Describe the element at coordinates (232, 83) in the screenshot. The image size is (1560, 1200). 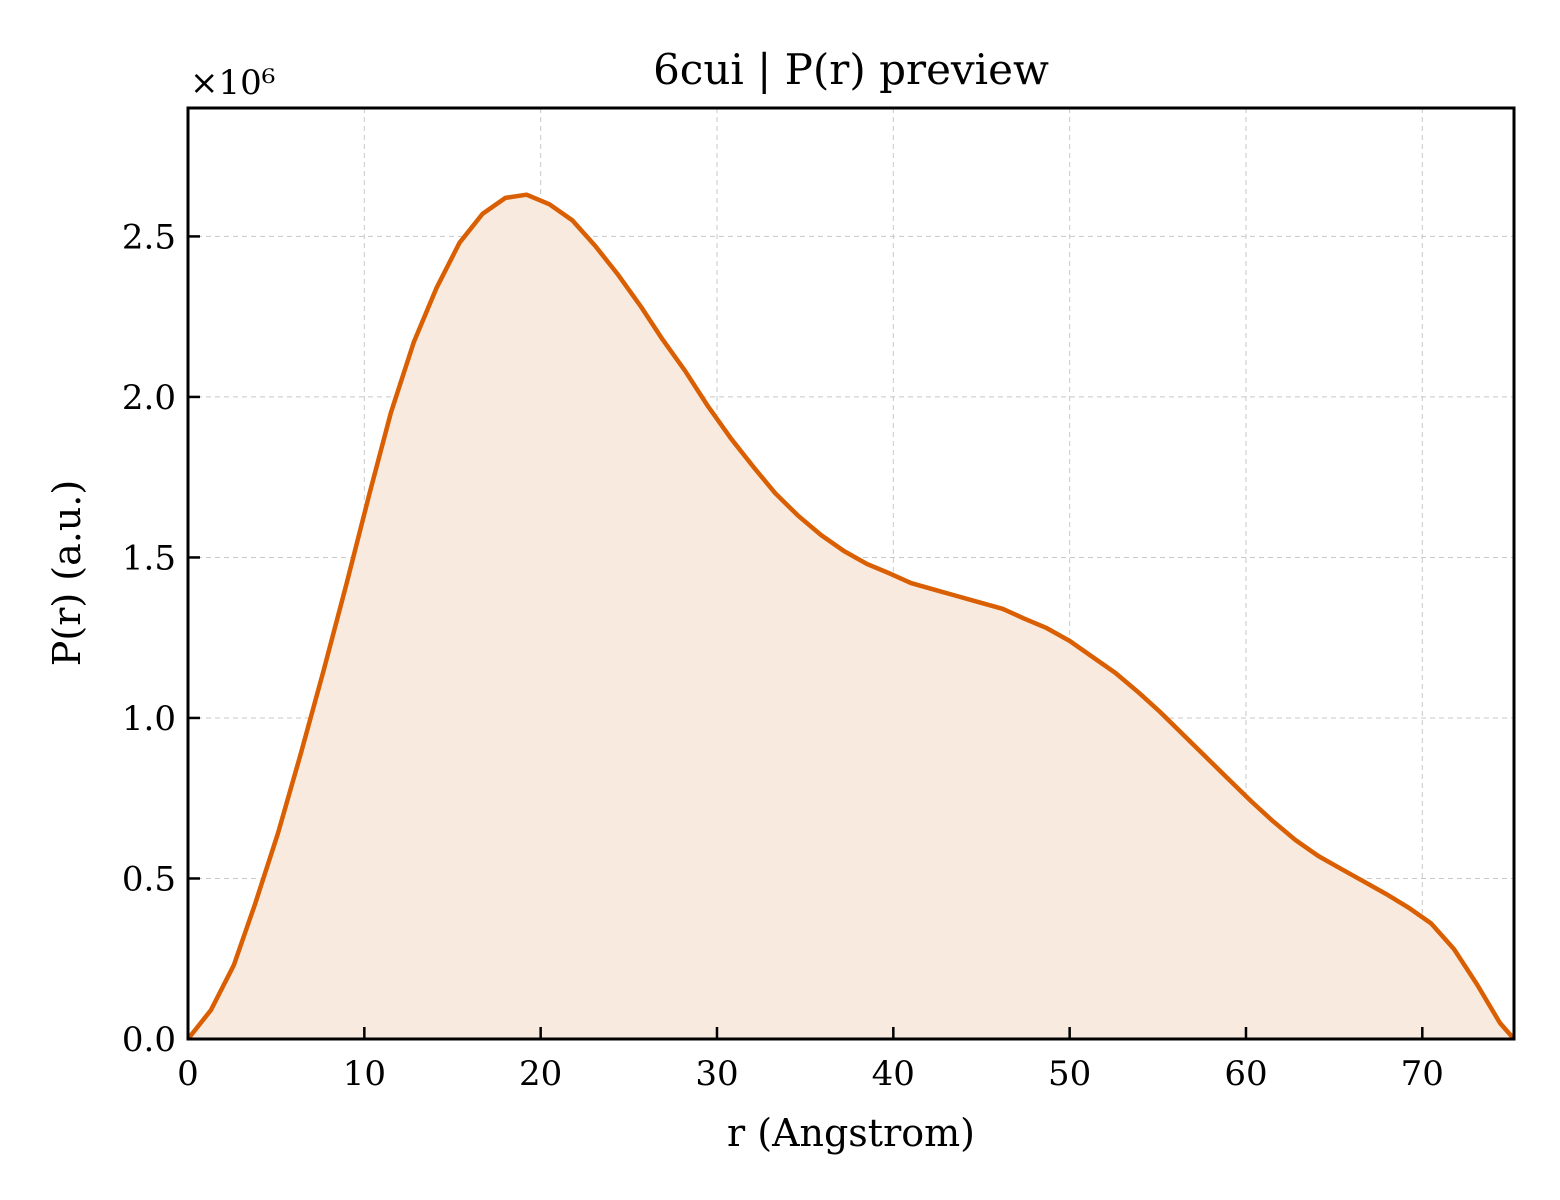
I see `y-offset-label: ×10⁶` at that location.